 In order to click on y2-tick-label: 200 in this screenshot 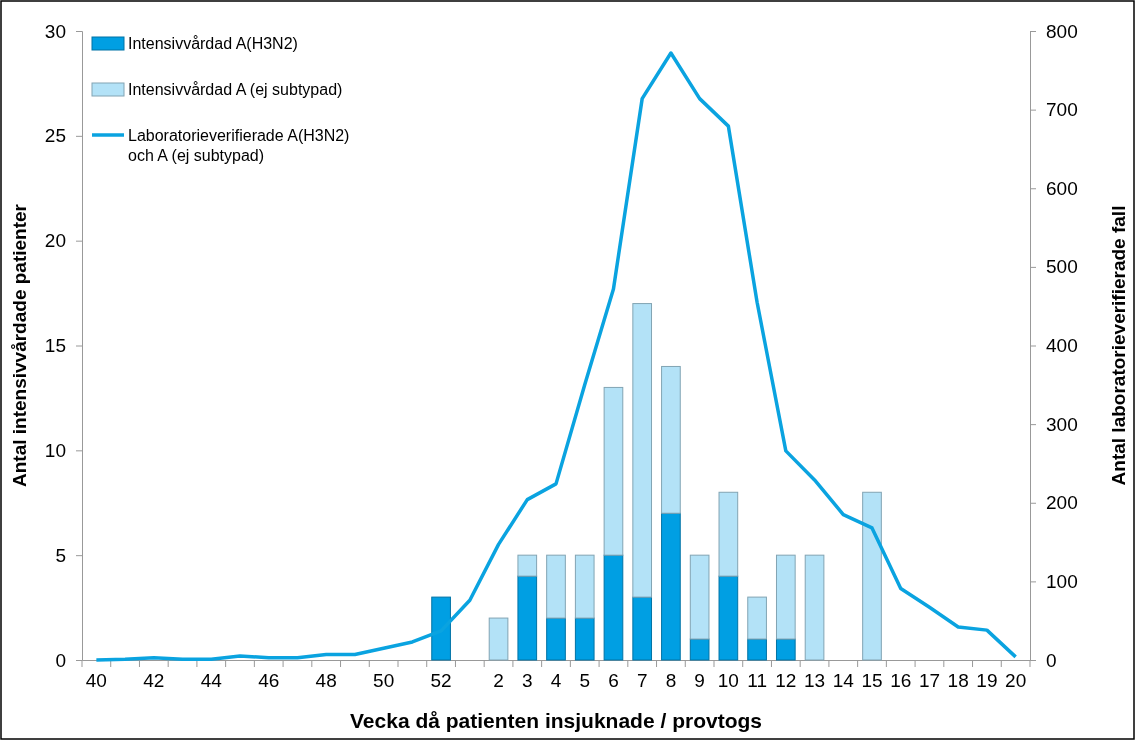, I will do `click(1062, 503)`.